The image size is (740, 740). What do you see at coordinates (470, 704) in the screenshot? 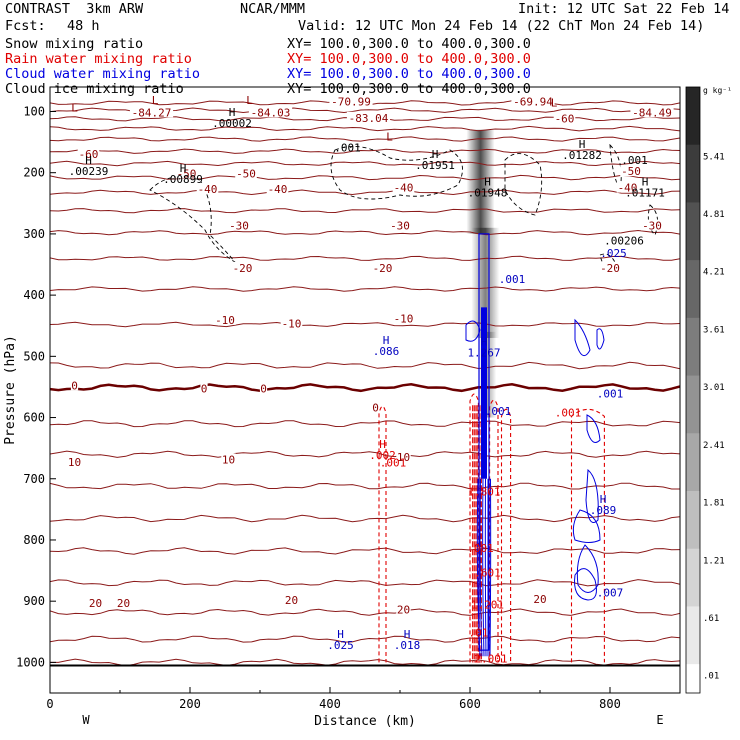
I see `x-tick-label-3: 600` at bounding box center [470, 704].